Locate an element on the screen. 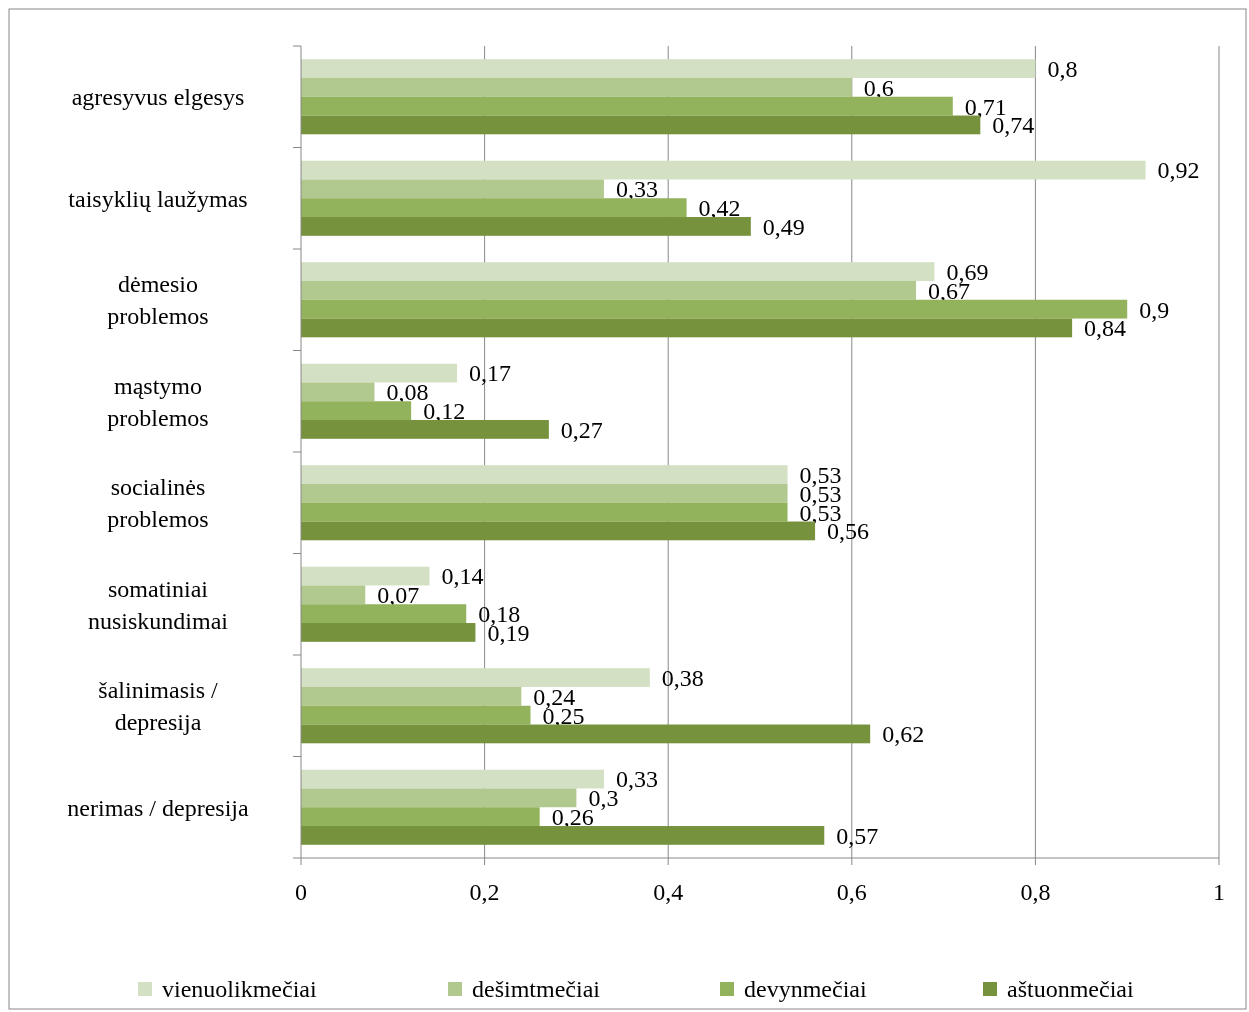 This screenshot has height=1012, width=1249. data-label: 0,8 is located at coordinates (1062, 68).